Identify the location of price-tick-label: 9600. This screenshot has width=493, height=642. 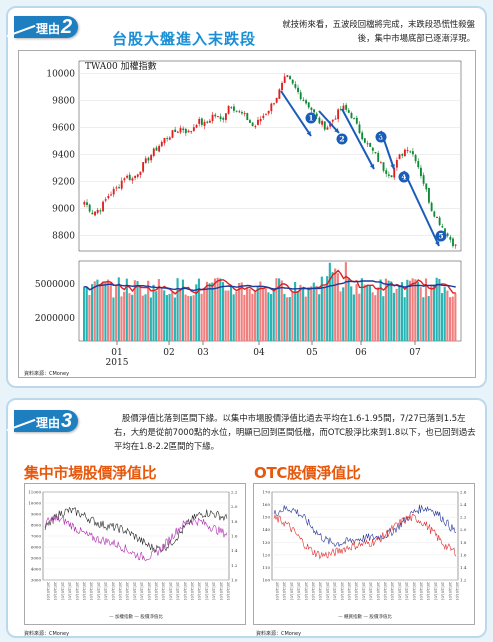
(63, 129).